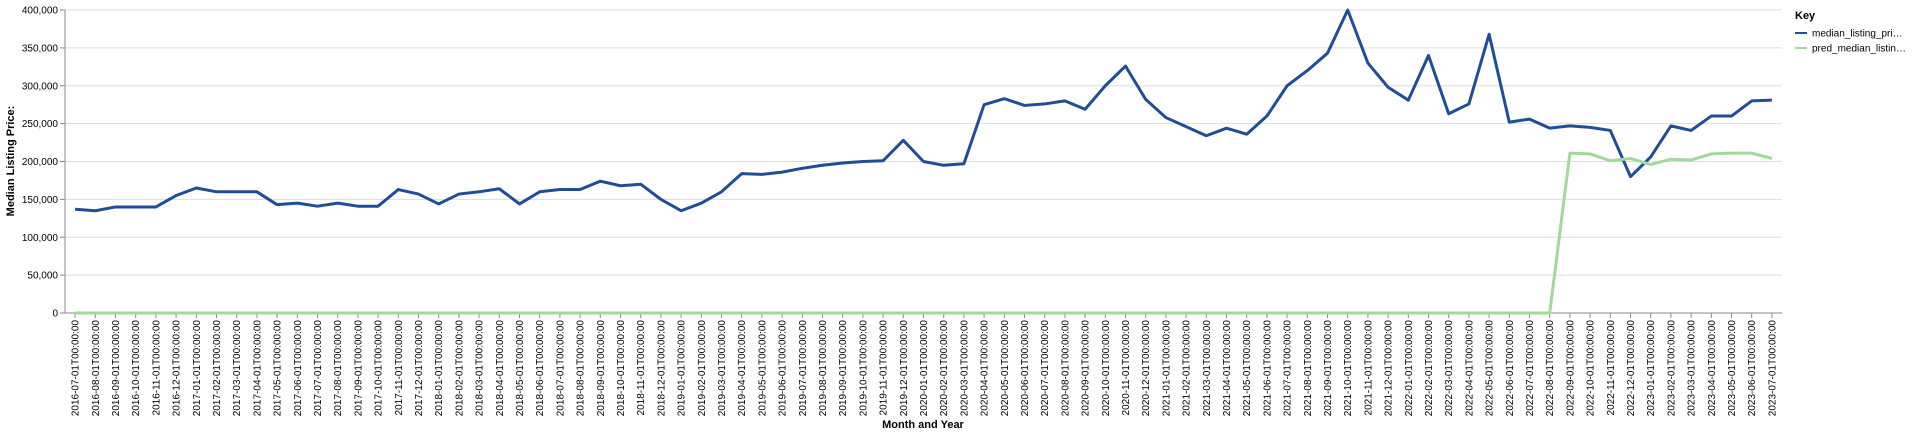 The height and width of the screenshot is (434, 1920). What do you see at coordinates (459, 368) in the screenshot?
I see `x-tick-label: 2018-02-01T00:00:00` at bounding box center [459, 368].